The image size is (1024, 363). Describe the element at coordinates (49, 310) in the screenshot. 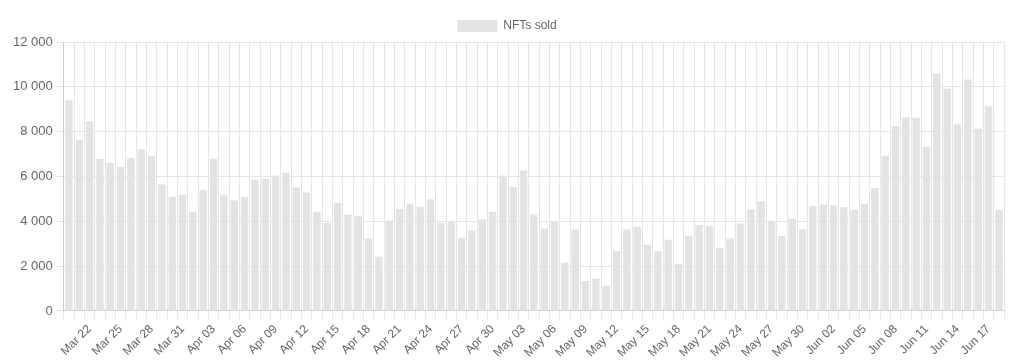

I see `y-tick-label: 0` at that location.